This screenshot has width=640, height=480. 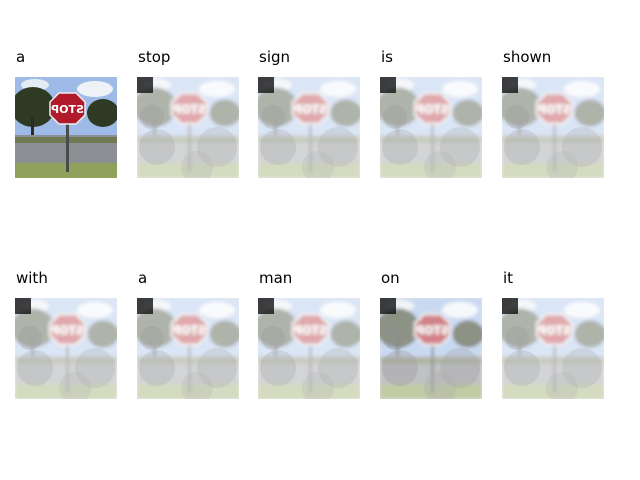 I want to click on caption-word: is, so click(x=387, y=57).